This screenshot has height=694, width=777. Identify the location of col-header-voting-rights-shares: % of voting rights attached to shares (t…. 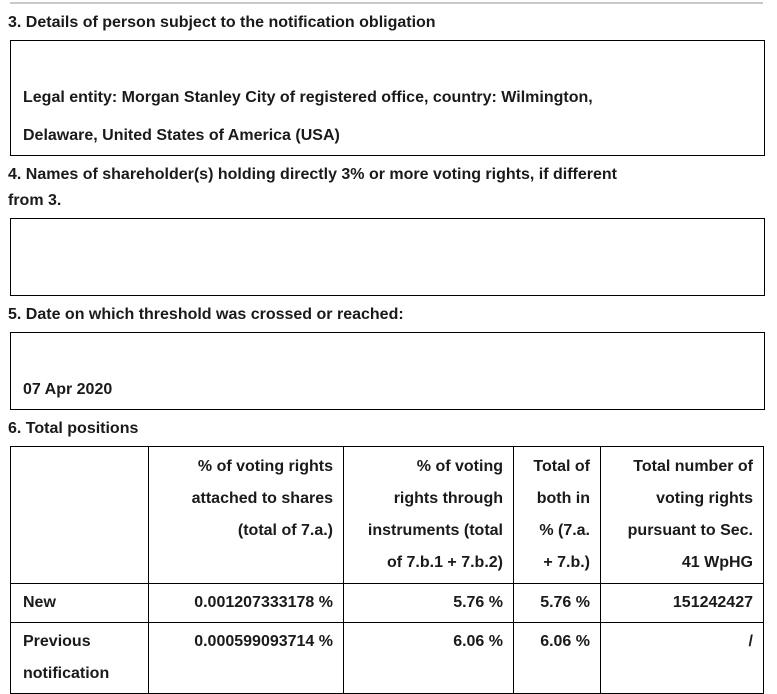
(246, 515).